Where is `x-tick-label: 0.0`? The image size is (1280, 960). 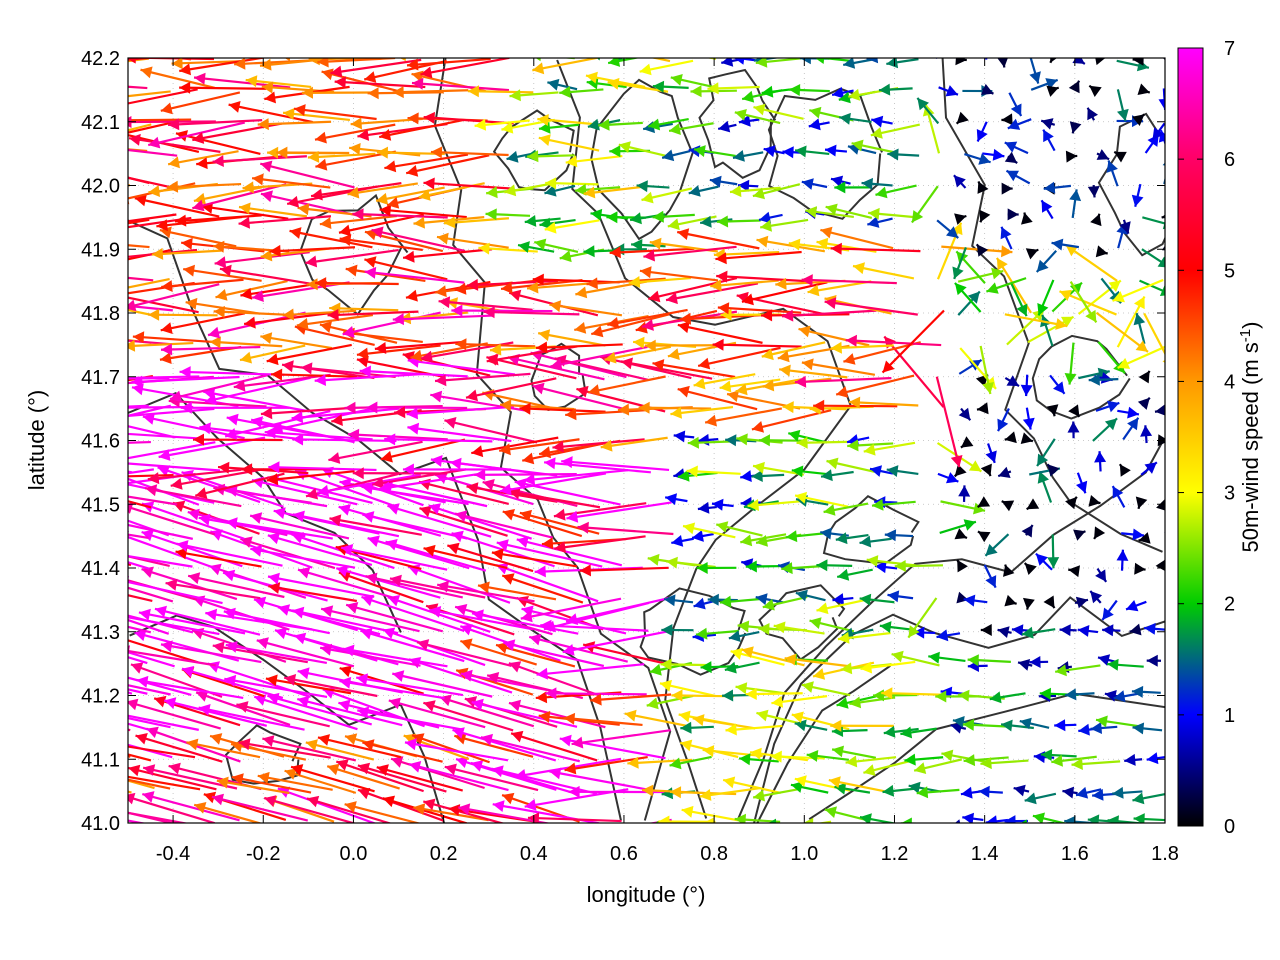 x-tick-label: 0.0 is located at coordinates (354, 854).